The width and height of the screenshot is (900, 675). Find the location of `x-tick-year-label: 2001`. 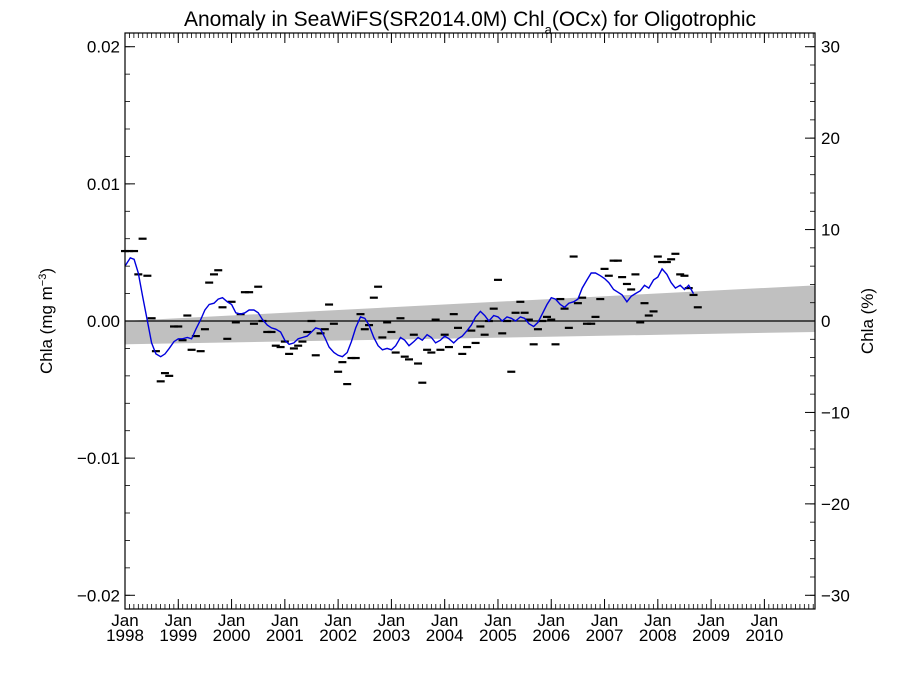

x-tick-year-label: 2001 is located at coordinates (285, 635).